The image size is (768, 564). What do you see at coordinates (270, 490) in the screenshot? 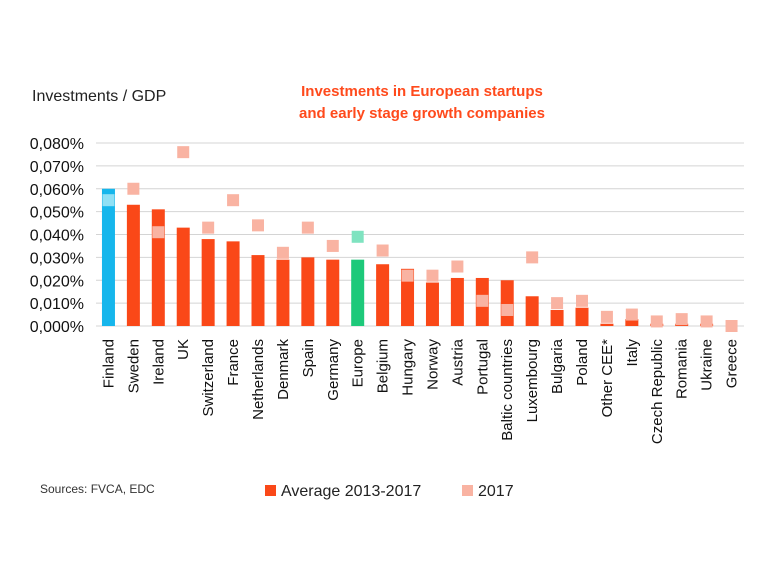
I see `legend-swatch-average` at bounding box center [270, 490].